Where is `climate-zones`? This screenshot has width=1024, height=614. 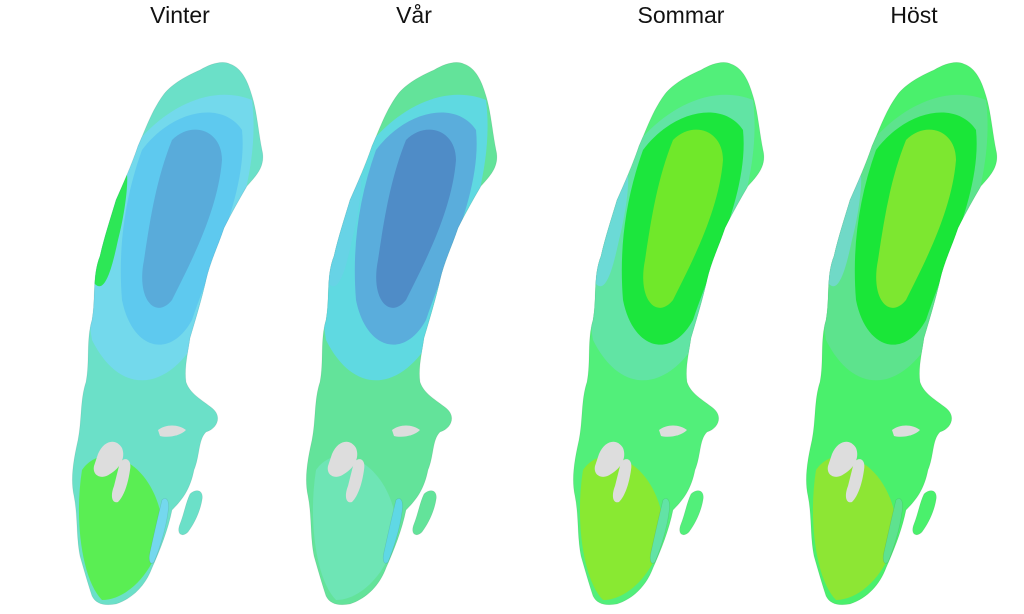
climate-zones is located at coordinates (900, 347).